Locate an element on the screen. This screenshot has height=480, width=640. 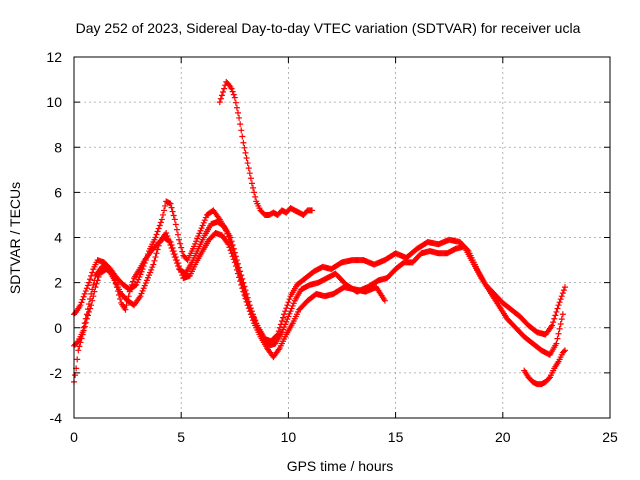
y-tick-label: 12 is located at coordinates (54, 57).